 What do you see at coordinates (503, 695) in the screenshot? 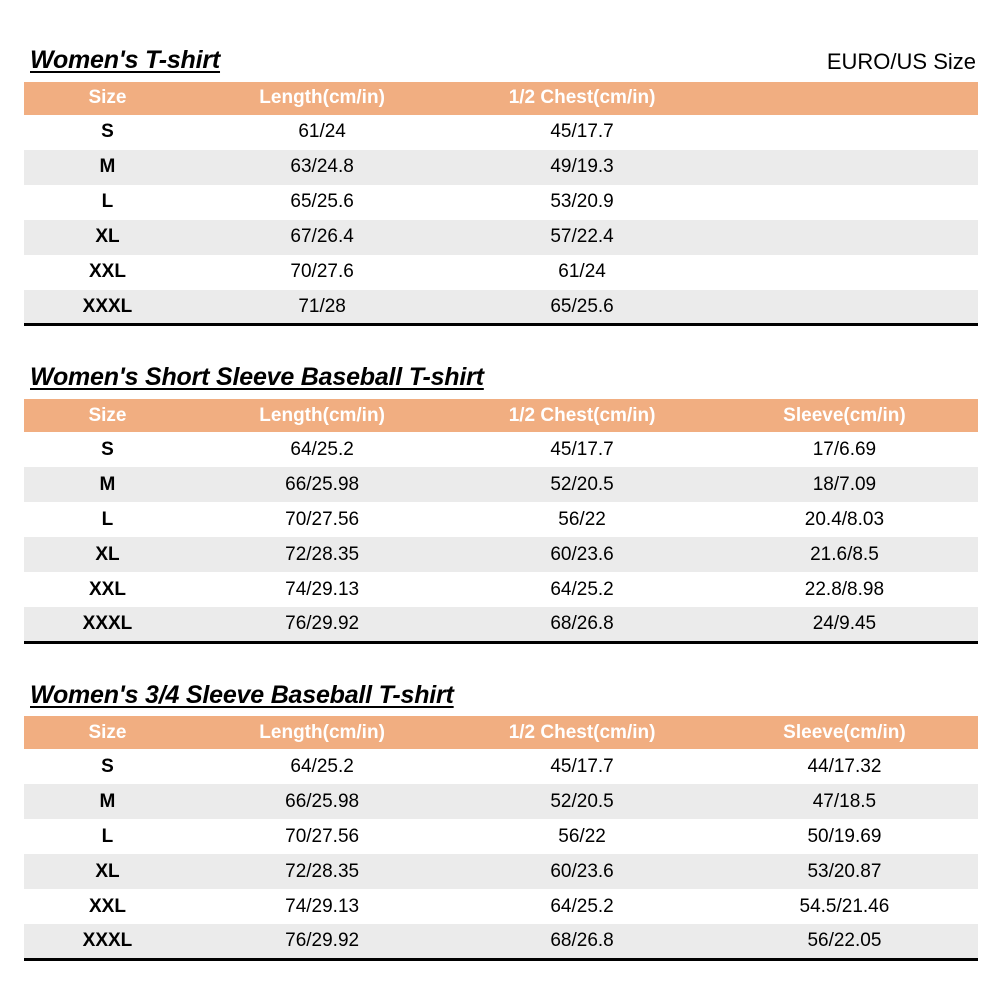
I see `section-header: Women's 3/4 Sleeve Baseball T-shirt` at bounding box center [503, 695].